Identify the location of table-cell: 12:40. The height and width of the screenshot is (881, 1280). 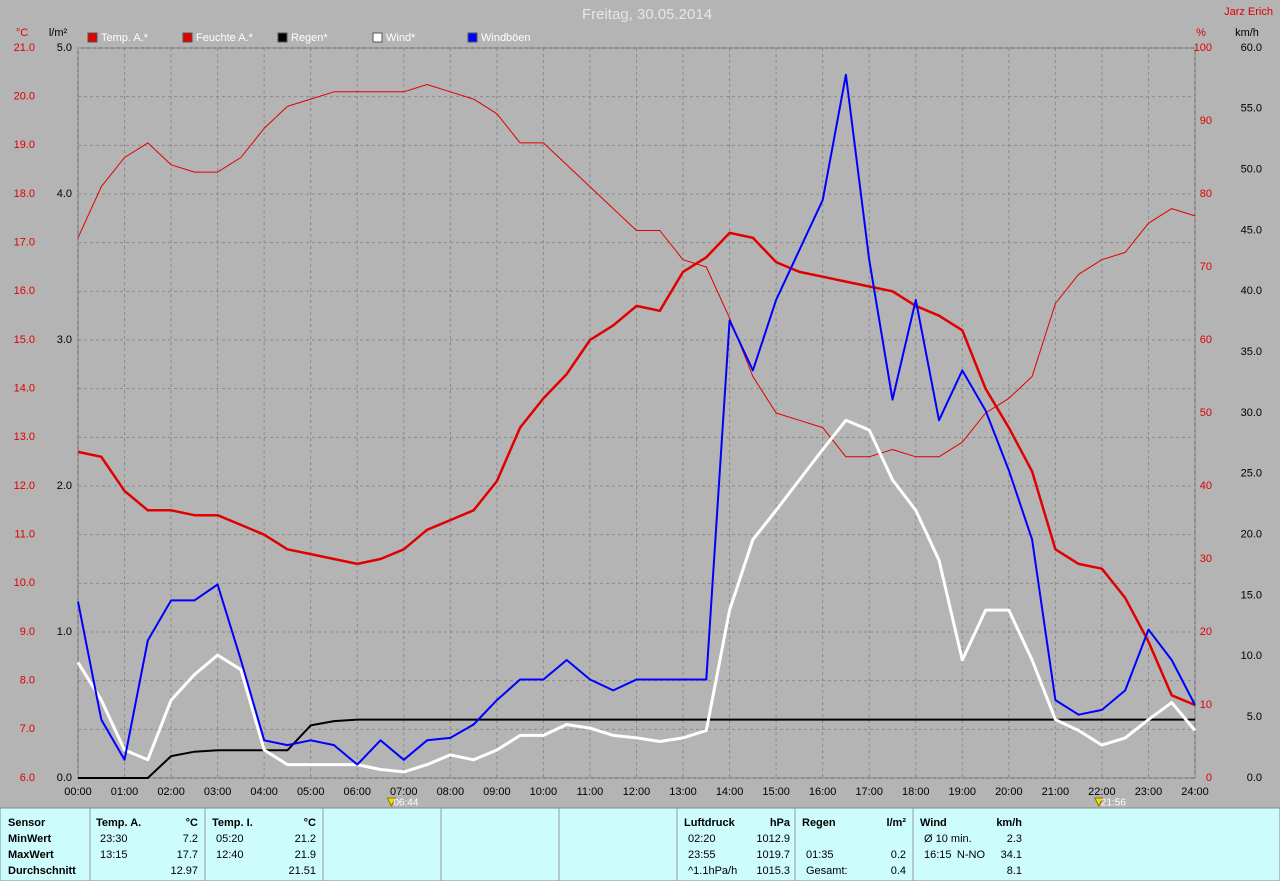
(230, 855).